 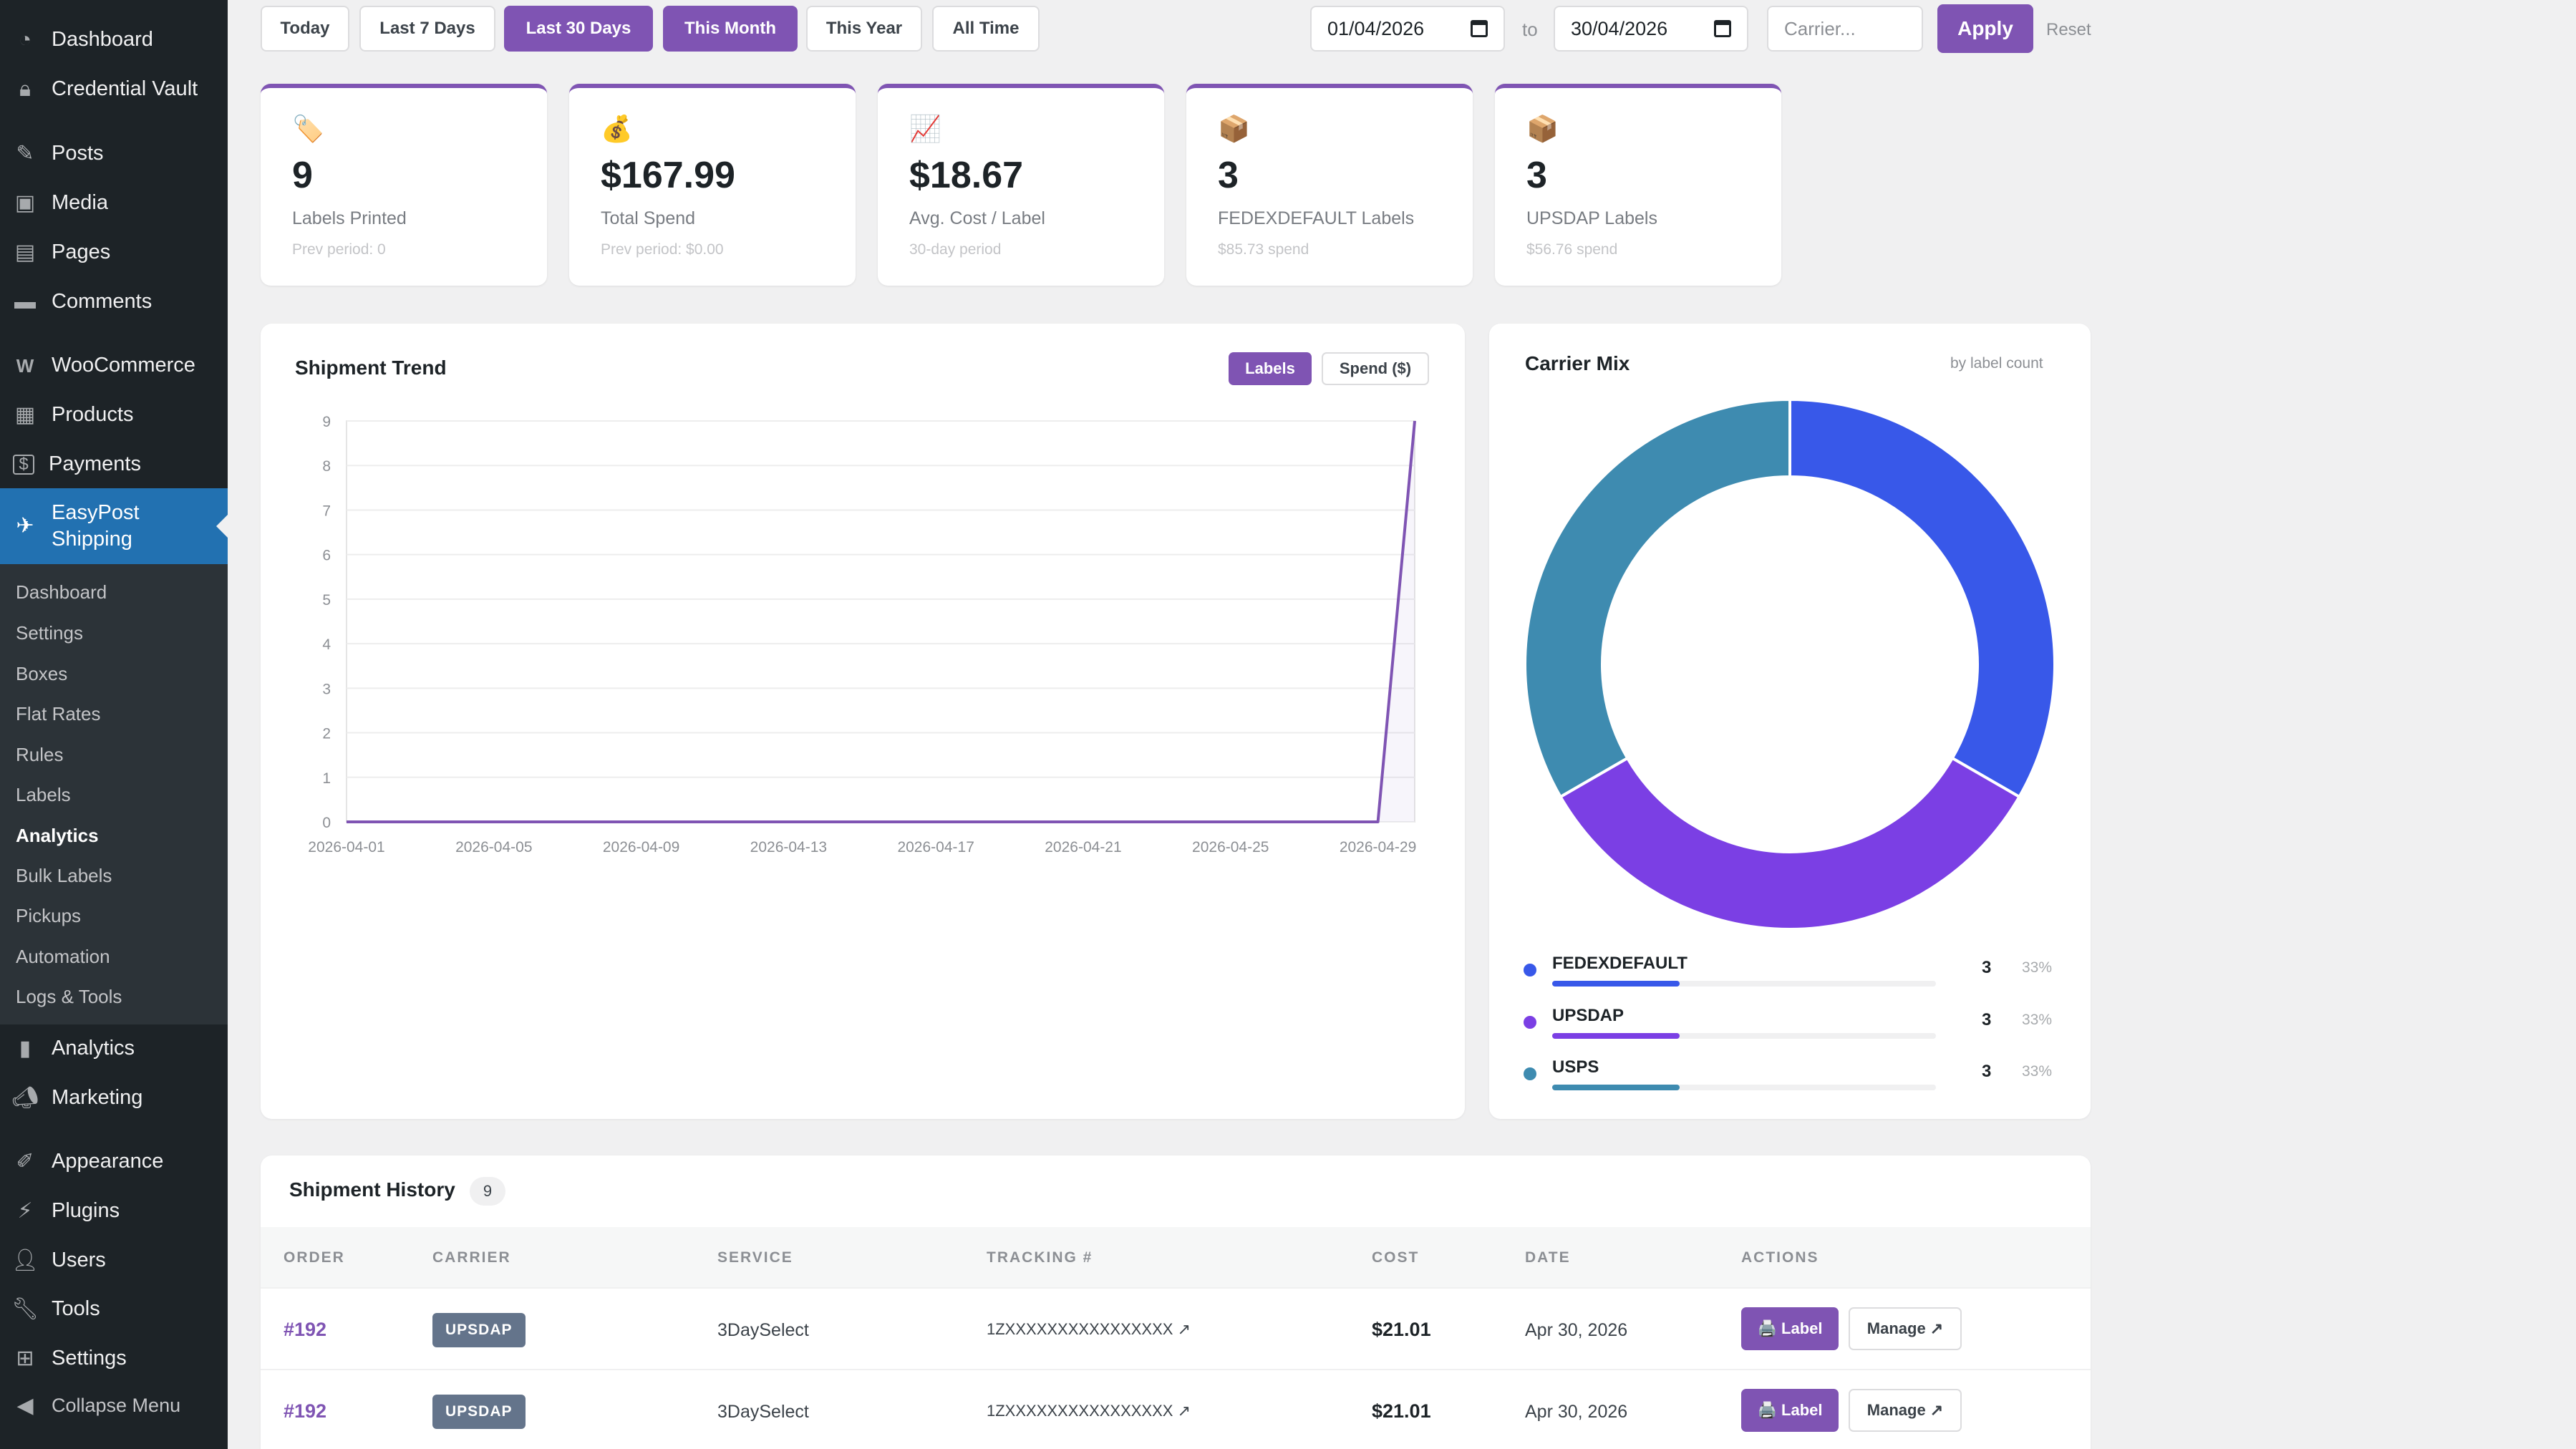 I want to click on chart-up-icon: 📈, so click(x=925, y=128).